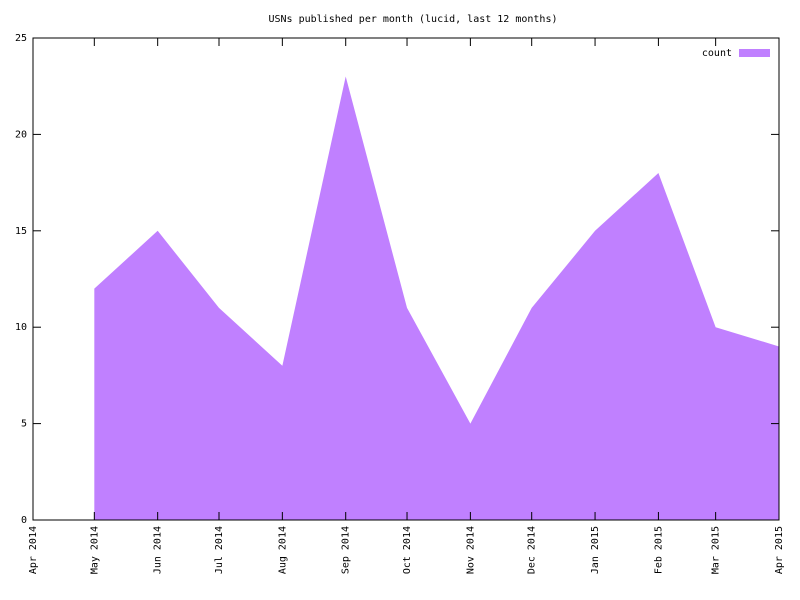  Describe the element at coordinates (407, 550) in the screenshot. I see `x-tick-label: Oct 2014` at that location.